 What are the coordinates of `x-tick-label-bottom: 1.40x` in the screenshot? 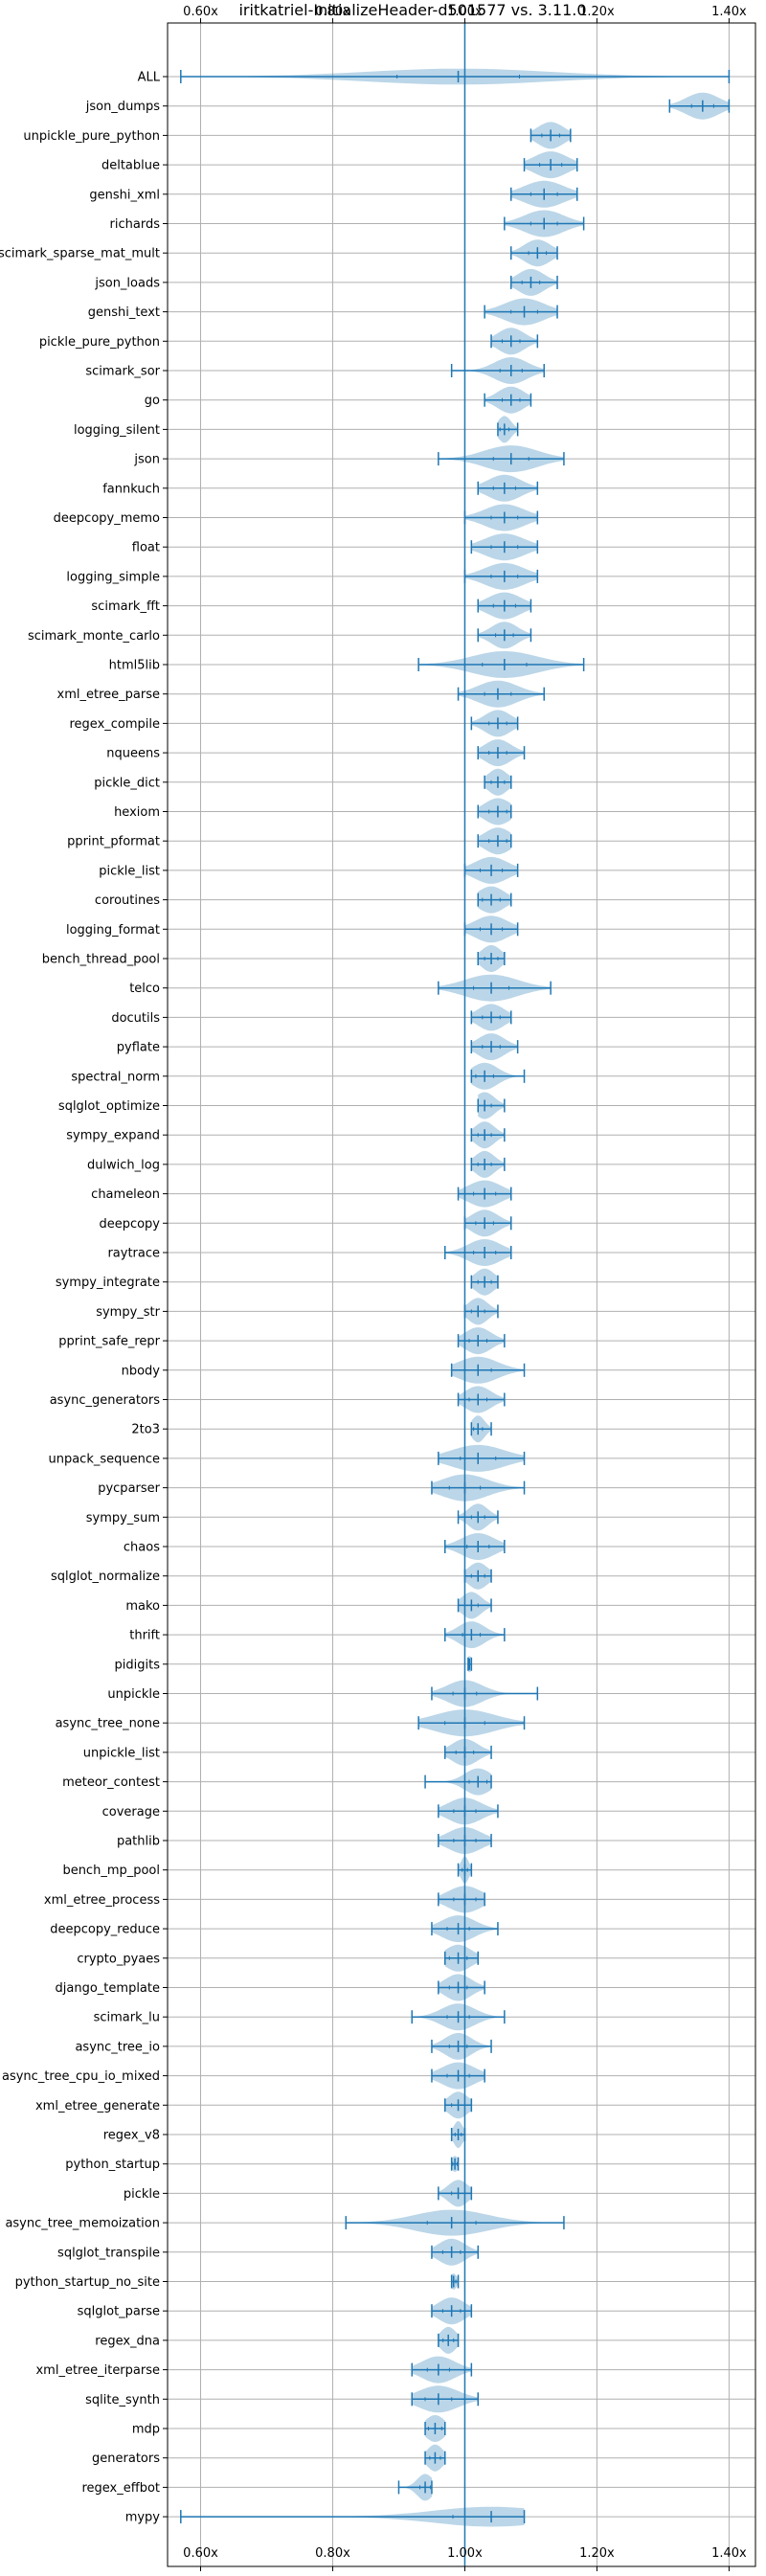 It's located at (729, 2553).